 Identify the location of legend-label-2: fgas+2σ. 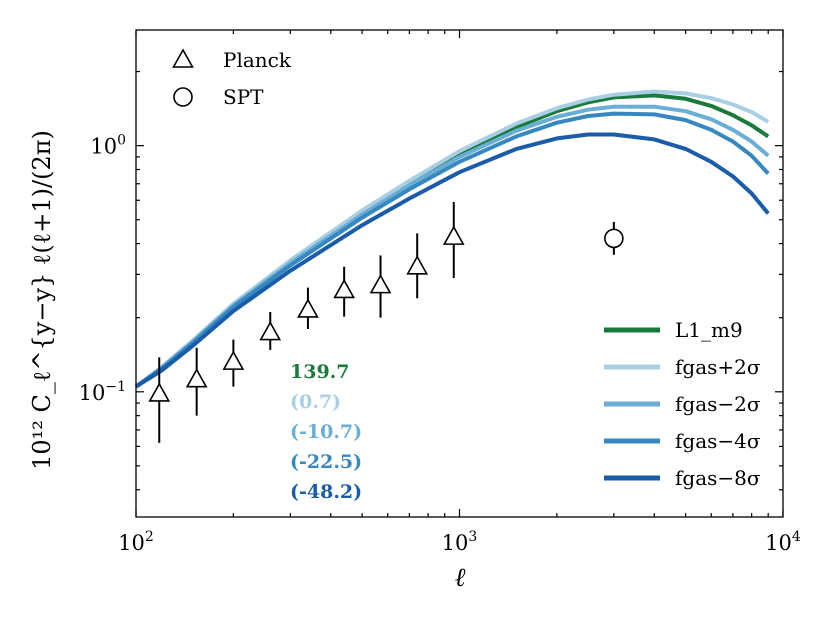
(718, 367).